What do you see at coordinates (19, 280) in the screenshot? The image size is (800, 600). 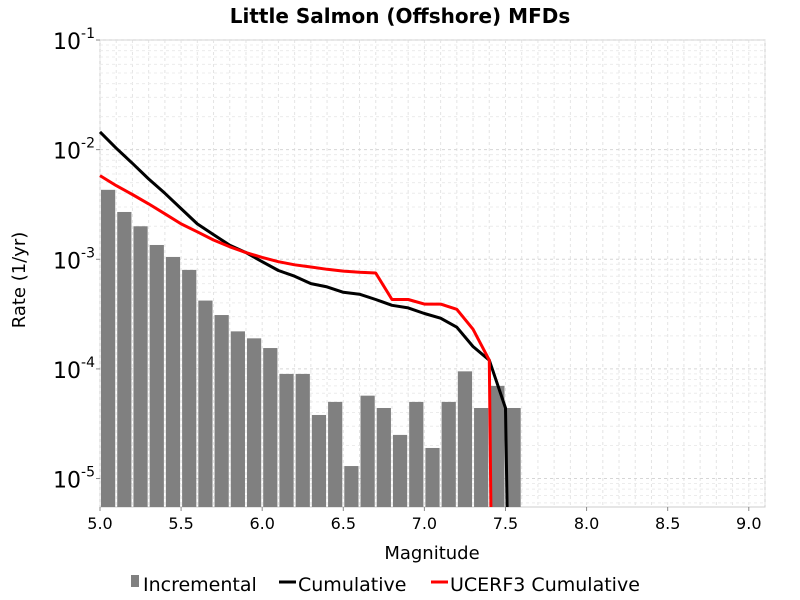 I see `y-axis-label: Rate (1/yr)` at bounding box center [19, 280].